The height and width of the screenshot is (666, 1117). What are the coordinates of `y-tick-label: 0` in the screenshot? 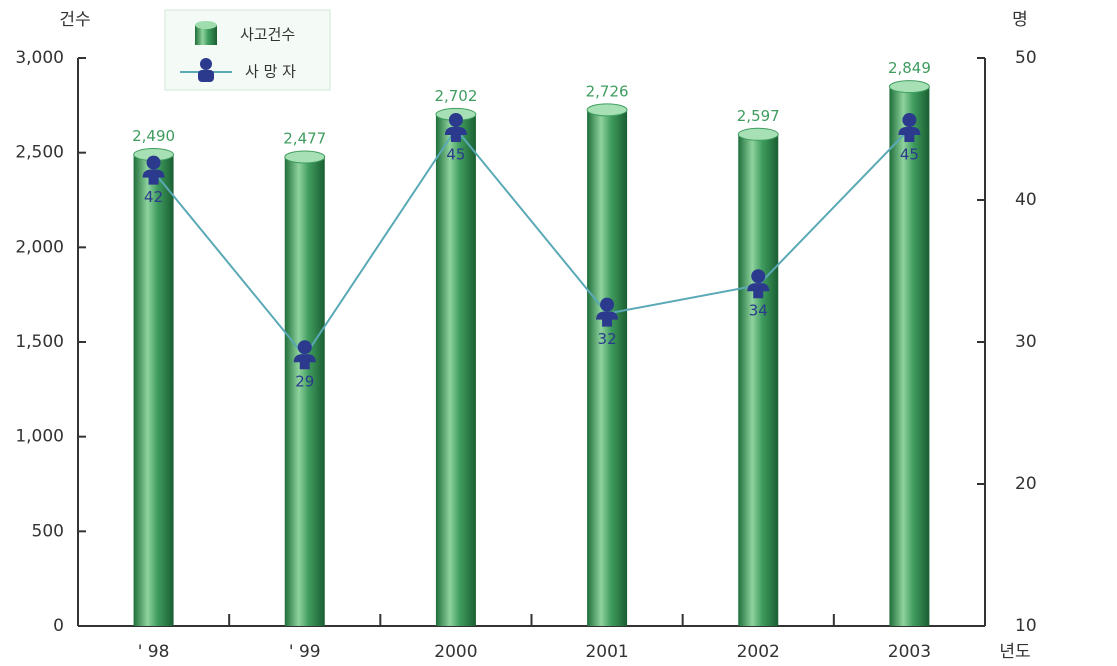 It's located at (58, 626).